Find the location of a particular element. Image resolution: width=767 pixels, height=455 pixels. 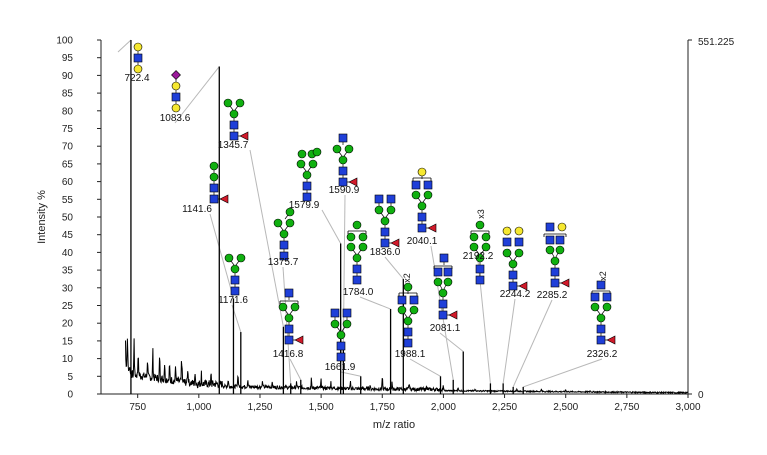

glycan-G18 is located at coordinates (556, 255).